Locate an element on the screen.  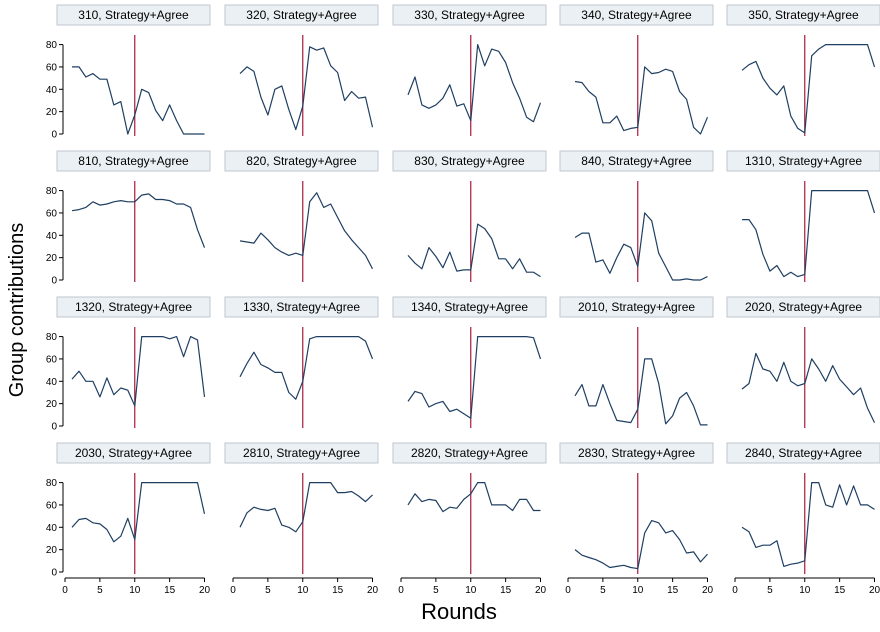
panel-0: 310, Strategy+Agree 0 20 40 60 80 is located at coordinates (128, 72).